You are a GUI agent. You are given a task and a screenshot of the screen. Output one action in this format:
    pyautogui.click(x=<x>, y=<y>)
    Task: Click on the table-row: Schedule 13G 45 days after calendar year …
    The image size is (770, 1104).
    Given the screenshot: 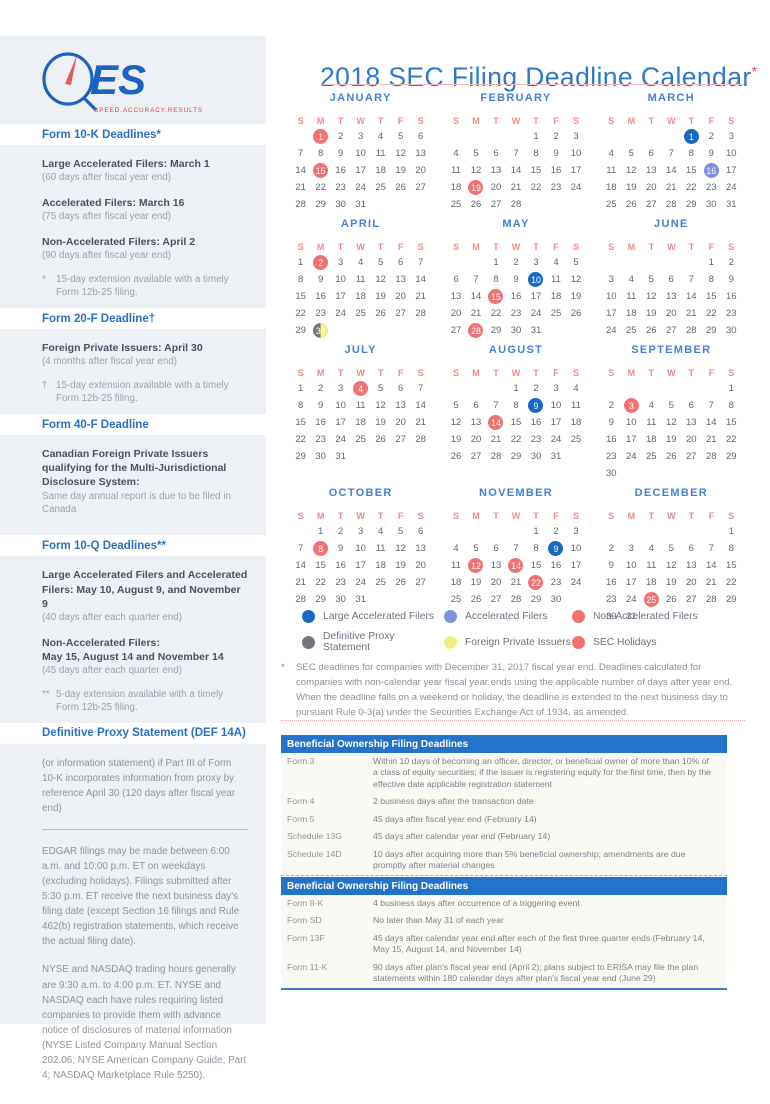 What is the action you would take?
    pyautogui.click(x=504, y=836)
    